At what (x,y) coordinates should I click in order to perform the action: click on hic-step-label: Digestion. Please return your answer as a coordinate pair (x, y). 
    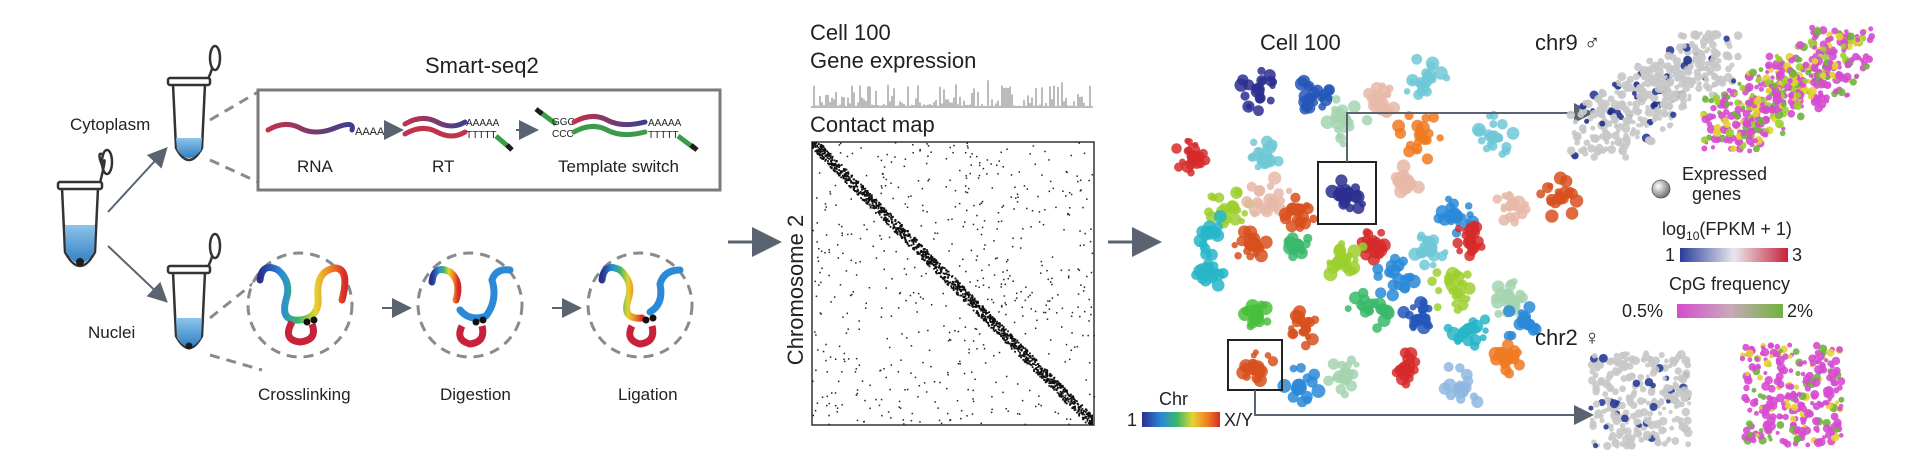
    Looking at the image, I should click on (475, 394).